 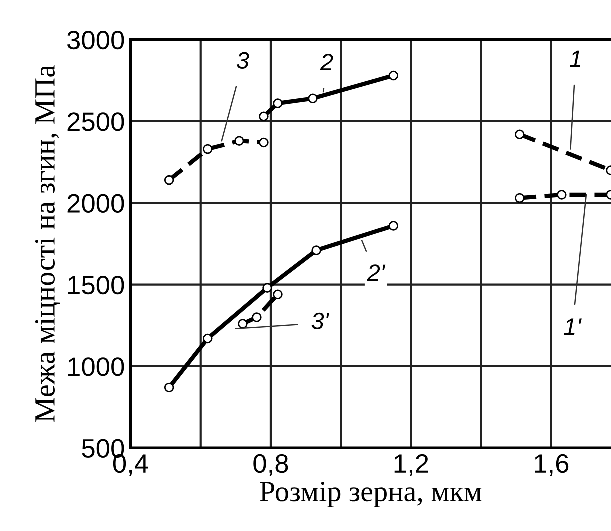 I want to click on y-axis-title: Межа міцності на згин, МПа, so click(x=47, y=243).